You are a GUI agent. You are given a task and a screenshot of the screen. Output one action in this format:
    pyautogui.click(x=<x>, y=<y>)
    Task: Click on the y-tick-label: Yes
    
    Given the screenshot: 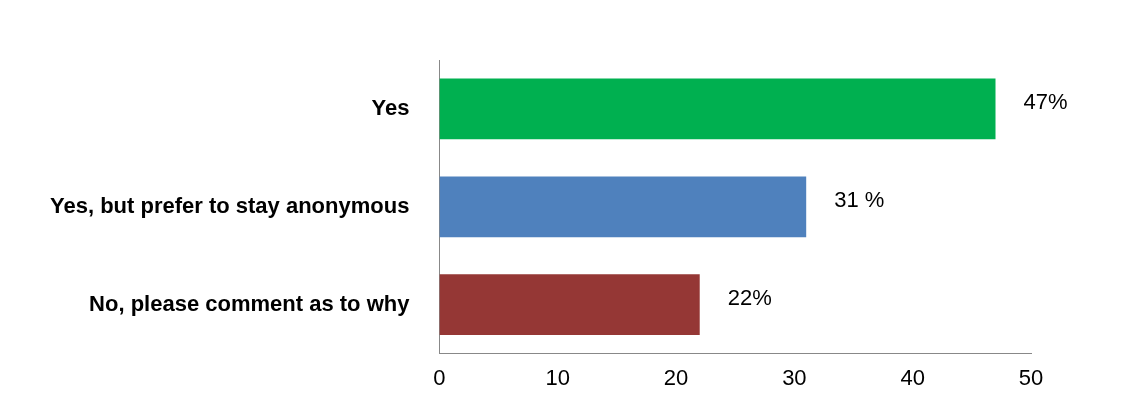 What is the action you would take?
    pyautogui.click(x=390, y=107)
    